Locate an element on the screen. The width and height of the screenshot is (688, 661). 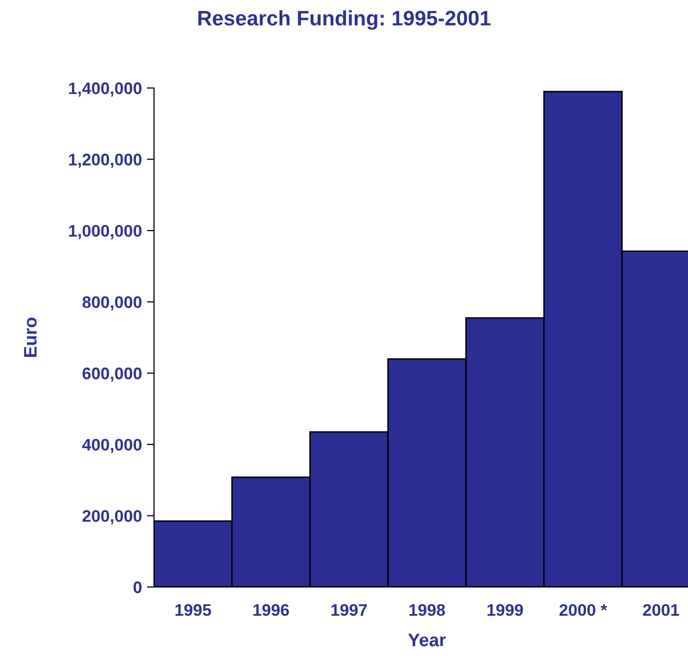
y-tick-label: 1,200,000 is located at coordinates (105, 161).